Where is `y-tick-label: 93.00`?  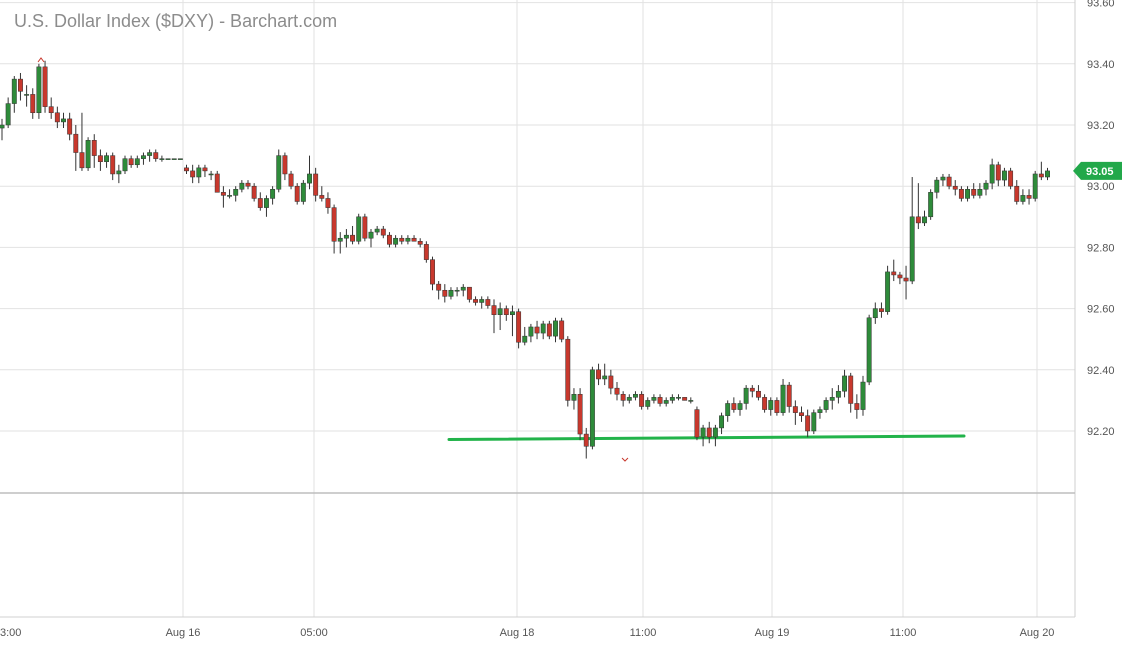
y-tick-label: 93.00 is located at coordinates (1101, 187).